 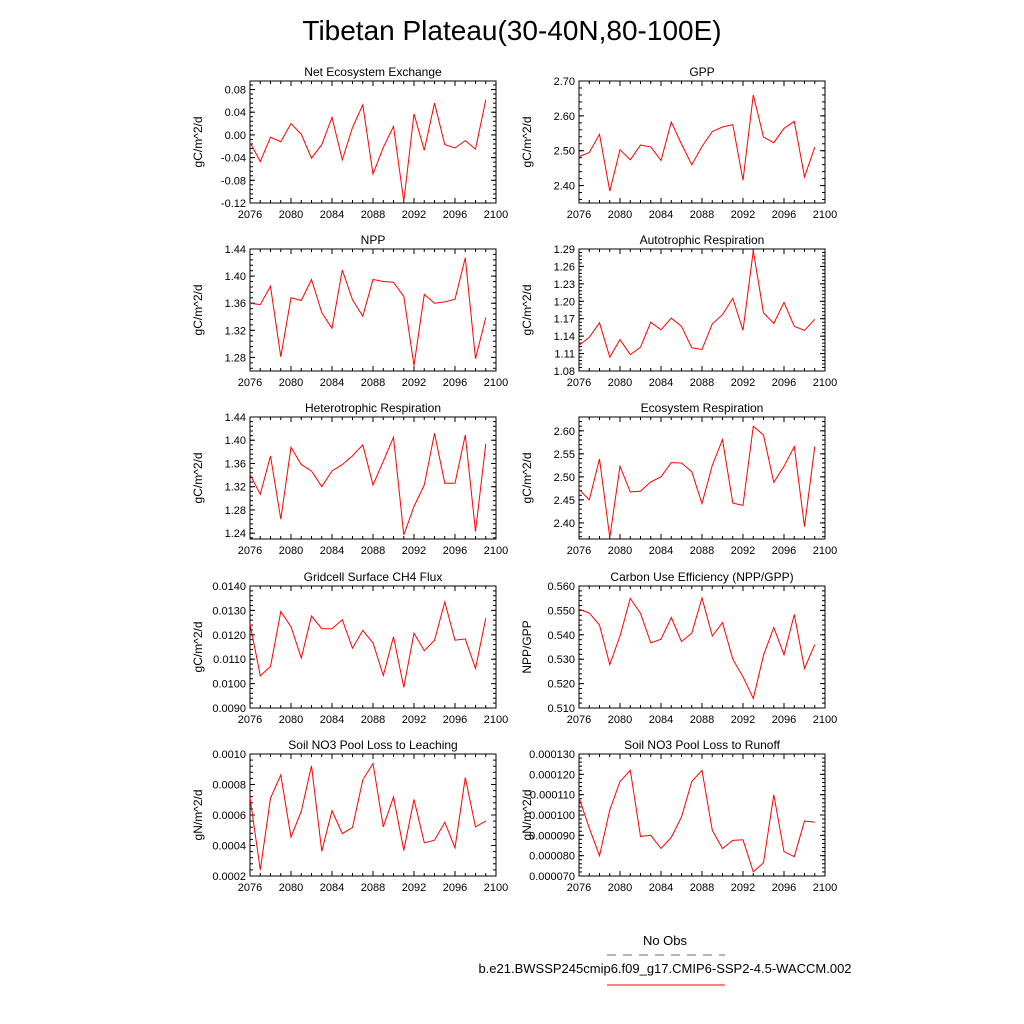 I want to click on y-tick-label: 2.55, so click(x=564, y=455).